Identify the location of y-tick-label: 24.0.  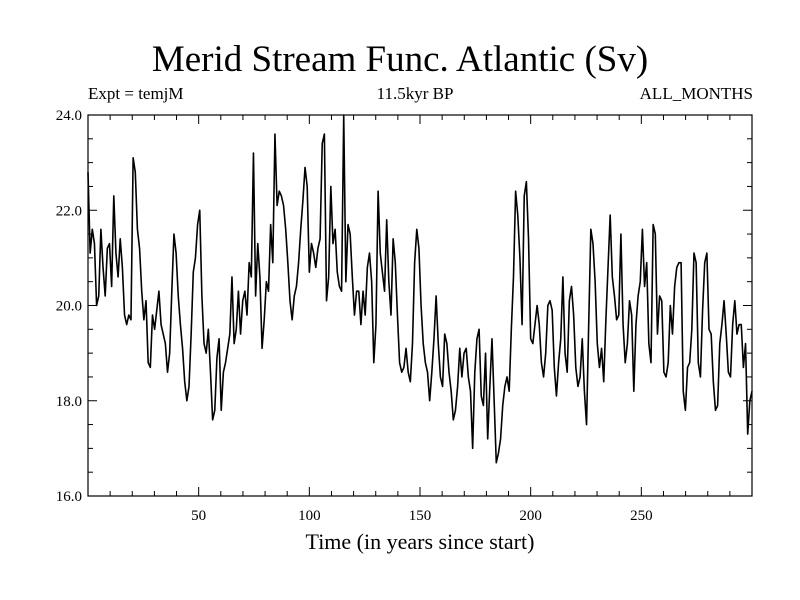
(69, 116).